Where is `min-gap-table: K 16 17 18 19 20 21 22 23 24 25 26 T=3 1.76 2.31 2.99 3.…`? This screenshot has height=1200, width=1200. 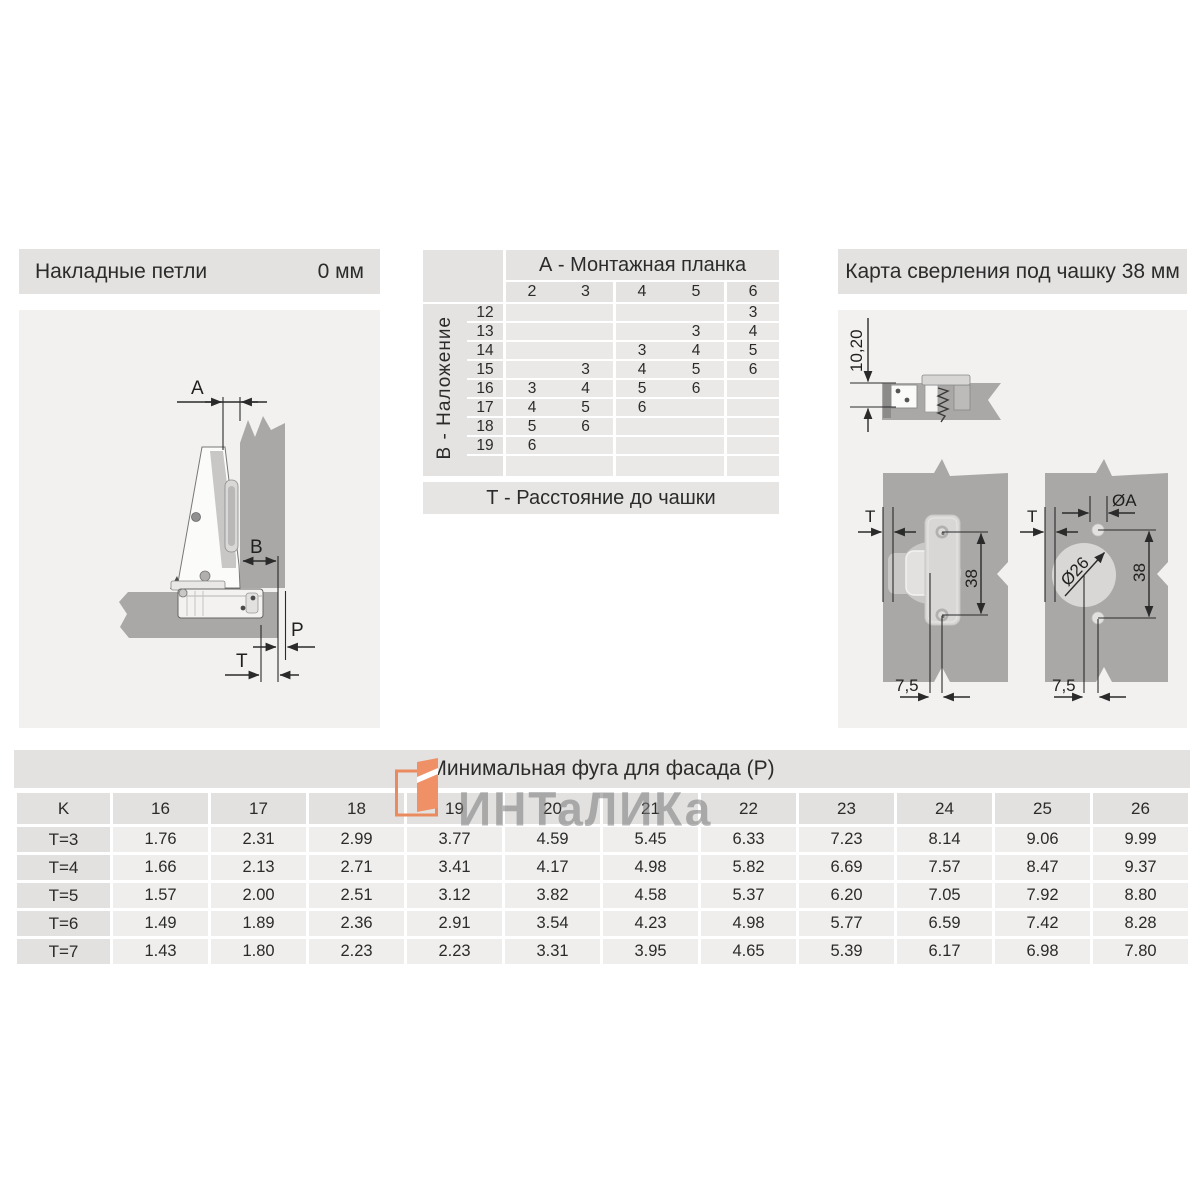
min-gap-table: K 16 17 18 19 20 21 22 23 24 25 26 T=3 1.76 2.31 2.99 3.… is located at coordinates (602, 878).